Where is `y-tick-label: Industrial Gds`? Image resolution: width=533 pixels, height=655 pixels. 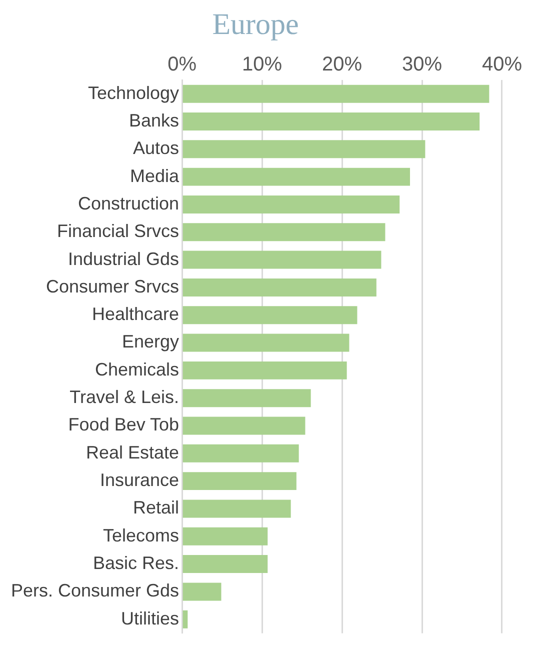
y-tick-label: Industrial Gds is located at coordinates (124, 258).